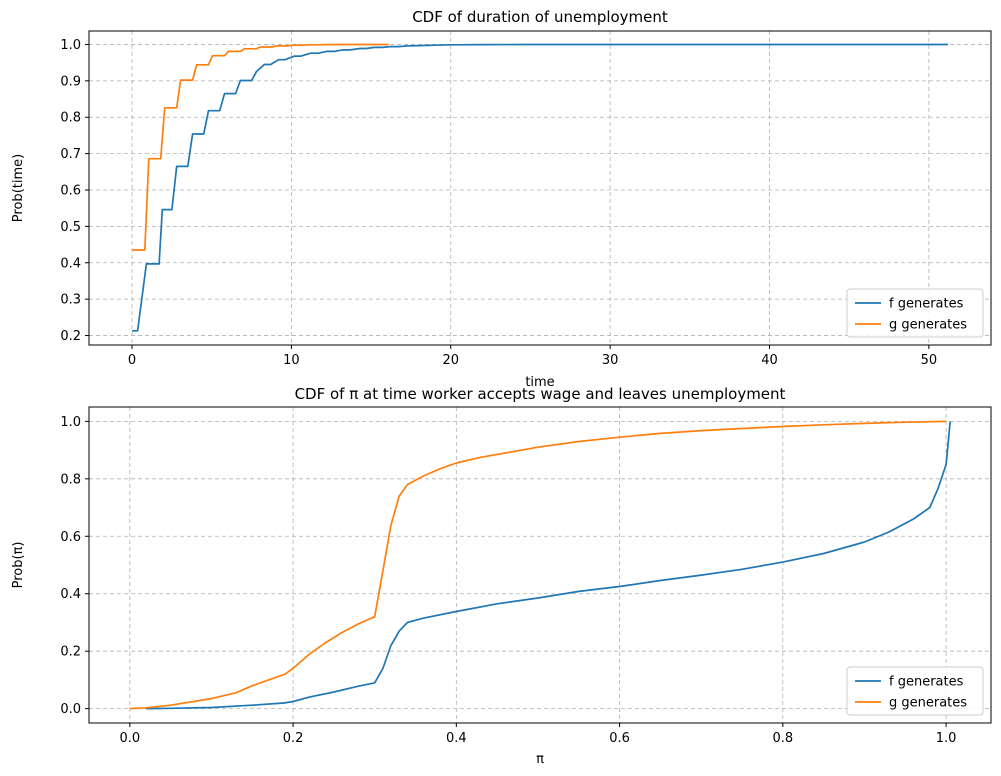 The height and width of the screenshot is (776, 1001). What do you see at coordinates (769, 360) in the screenshot?
I see `x-tick-label: 40` at bounding box center [769, 360].